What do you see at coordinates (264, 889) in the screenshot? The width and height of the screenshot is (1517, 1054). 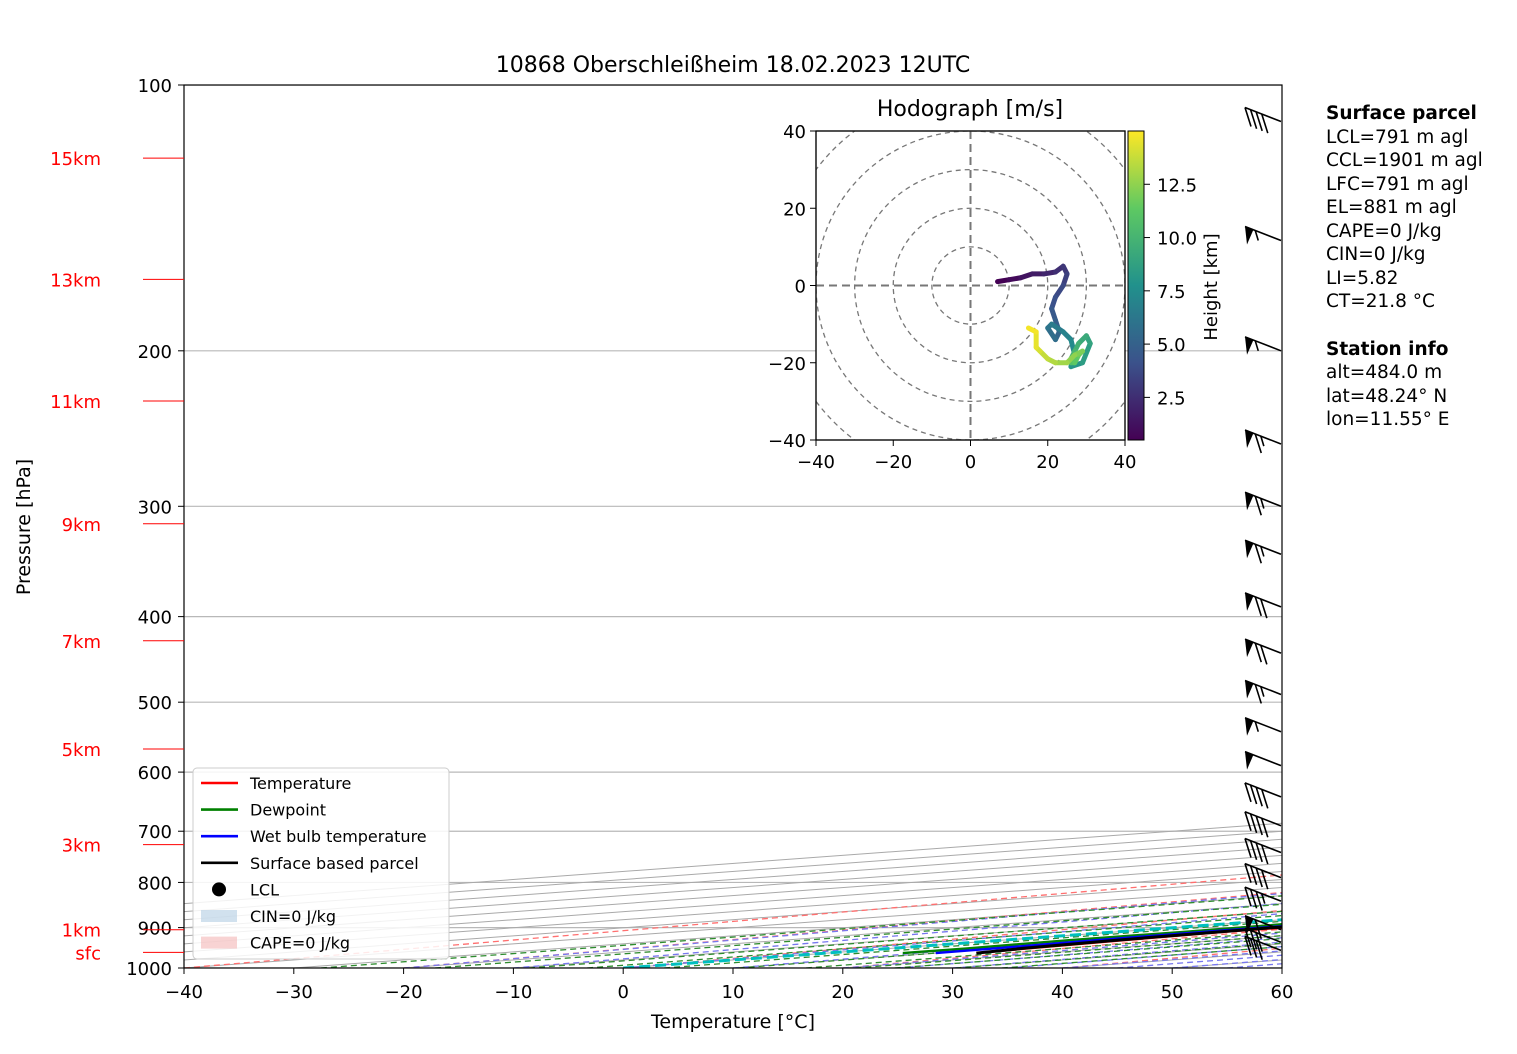 I see `legend-label: LCL` at bounding box center [264, 889].